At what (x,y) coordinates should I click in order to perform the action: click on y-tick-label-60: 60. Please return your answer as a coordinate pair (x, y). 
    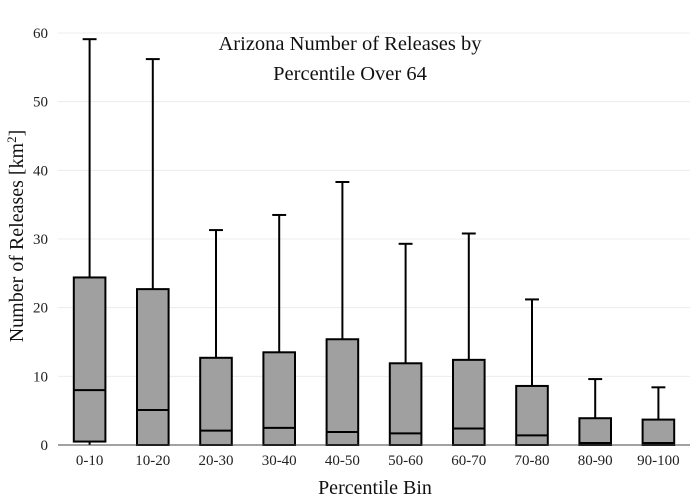
    Looking at the image, I should click on (40, 34).